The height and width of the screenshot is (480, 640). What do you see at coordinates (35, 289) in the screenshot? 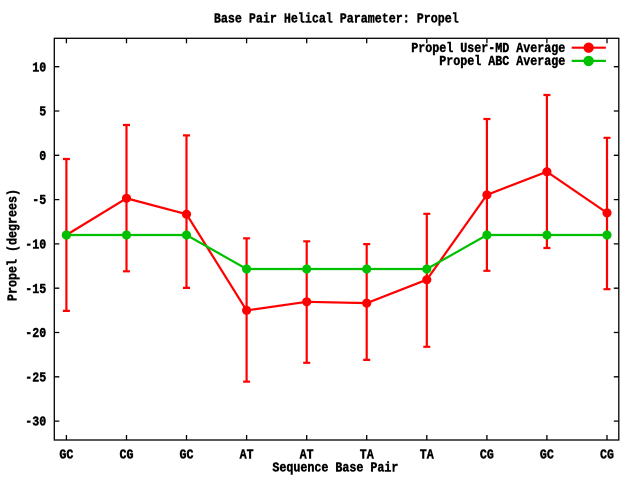
I see `svg-text: -15` at bounding box center [35, 289].